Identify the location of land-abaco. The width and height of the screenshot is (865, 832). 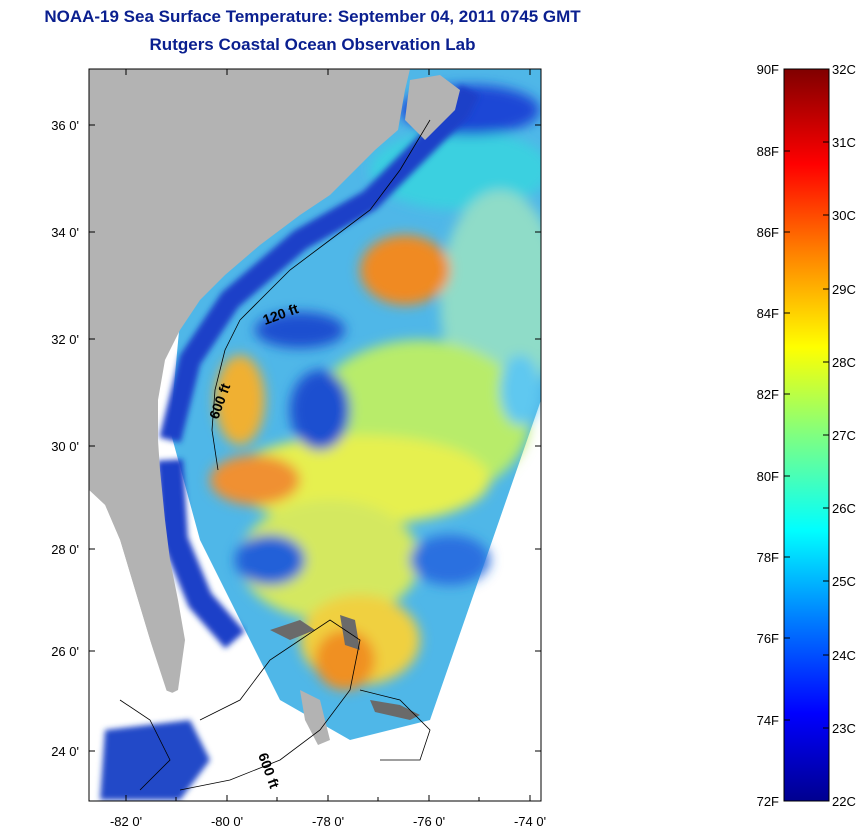
(350, 632).